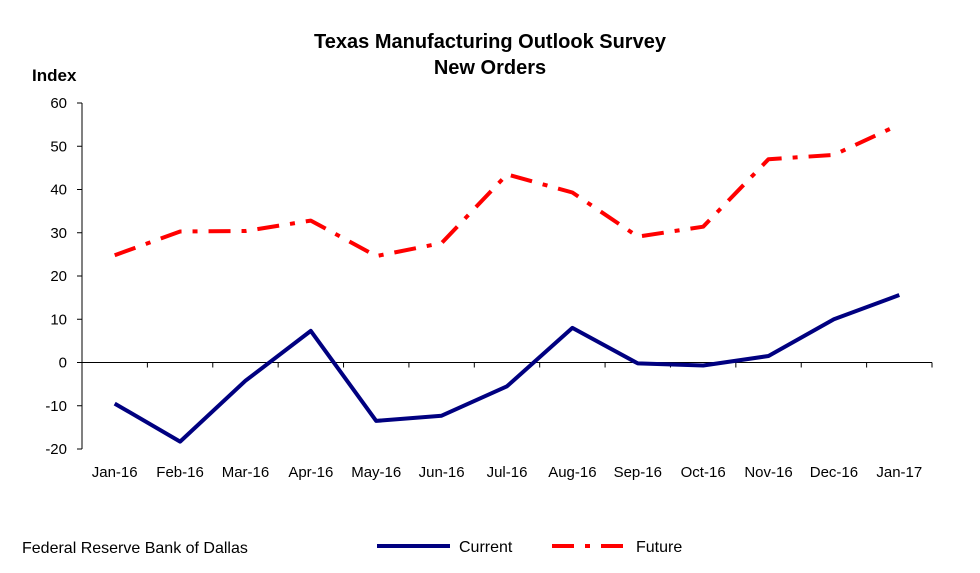 The height and width of the screenshot is (573, 980). Describe the element at coordinates (246, 472) in the screenshot. I see `x-tick-label: Mar-16` at that location.